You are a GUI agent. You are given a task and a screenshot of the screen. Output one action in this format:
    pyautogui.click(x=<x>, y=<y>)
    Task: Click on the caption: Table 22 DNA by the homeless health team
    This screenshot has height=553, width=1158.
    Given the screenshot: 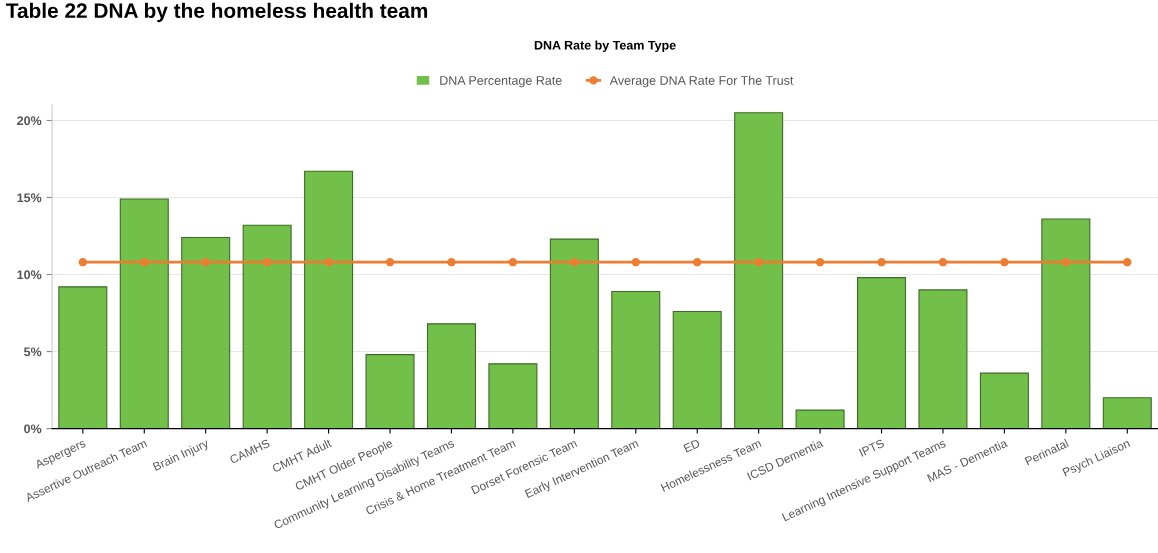 What is the action you would take?
    pyautogui.click(x=217, y=12)
    